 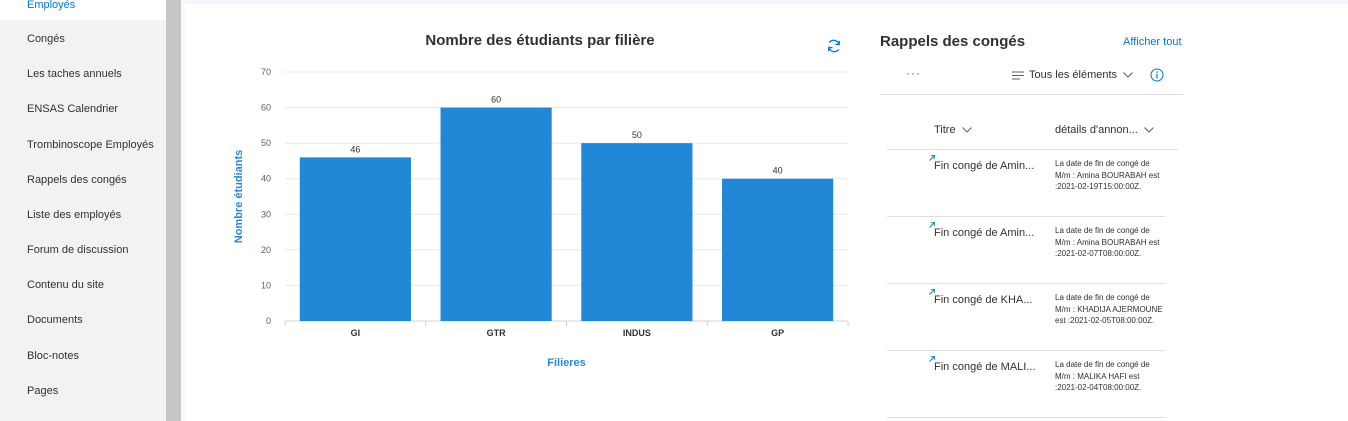 I want to click on top-divider, so click(x=766, y=2).